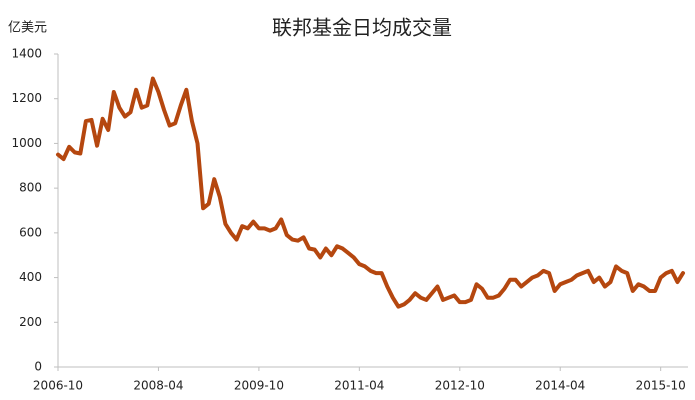 This screenshot has height=400, width=695. What do you see at coordinates (30, 322) in the screenshot?
I see `y-tick-label: 200` at bounding box center [30, 322].